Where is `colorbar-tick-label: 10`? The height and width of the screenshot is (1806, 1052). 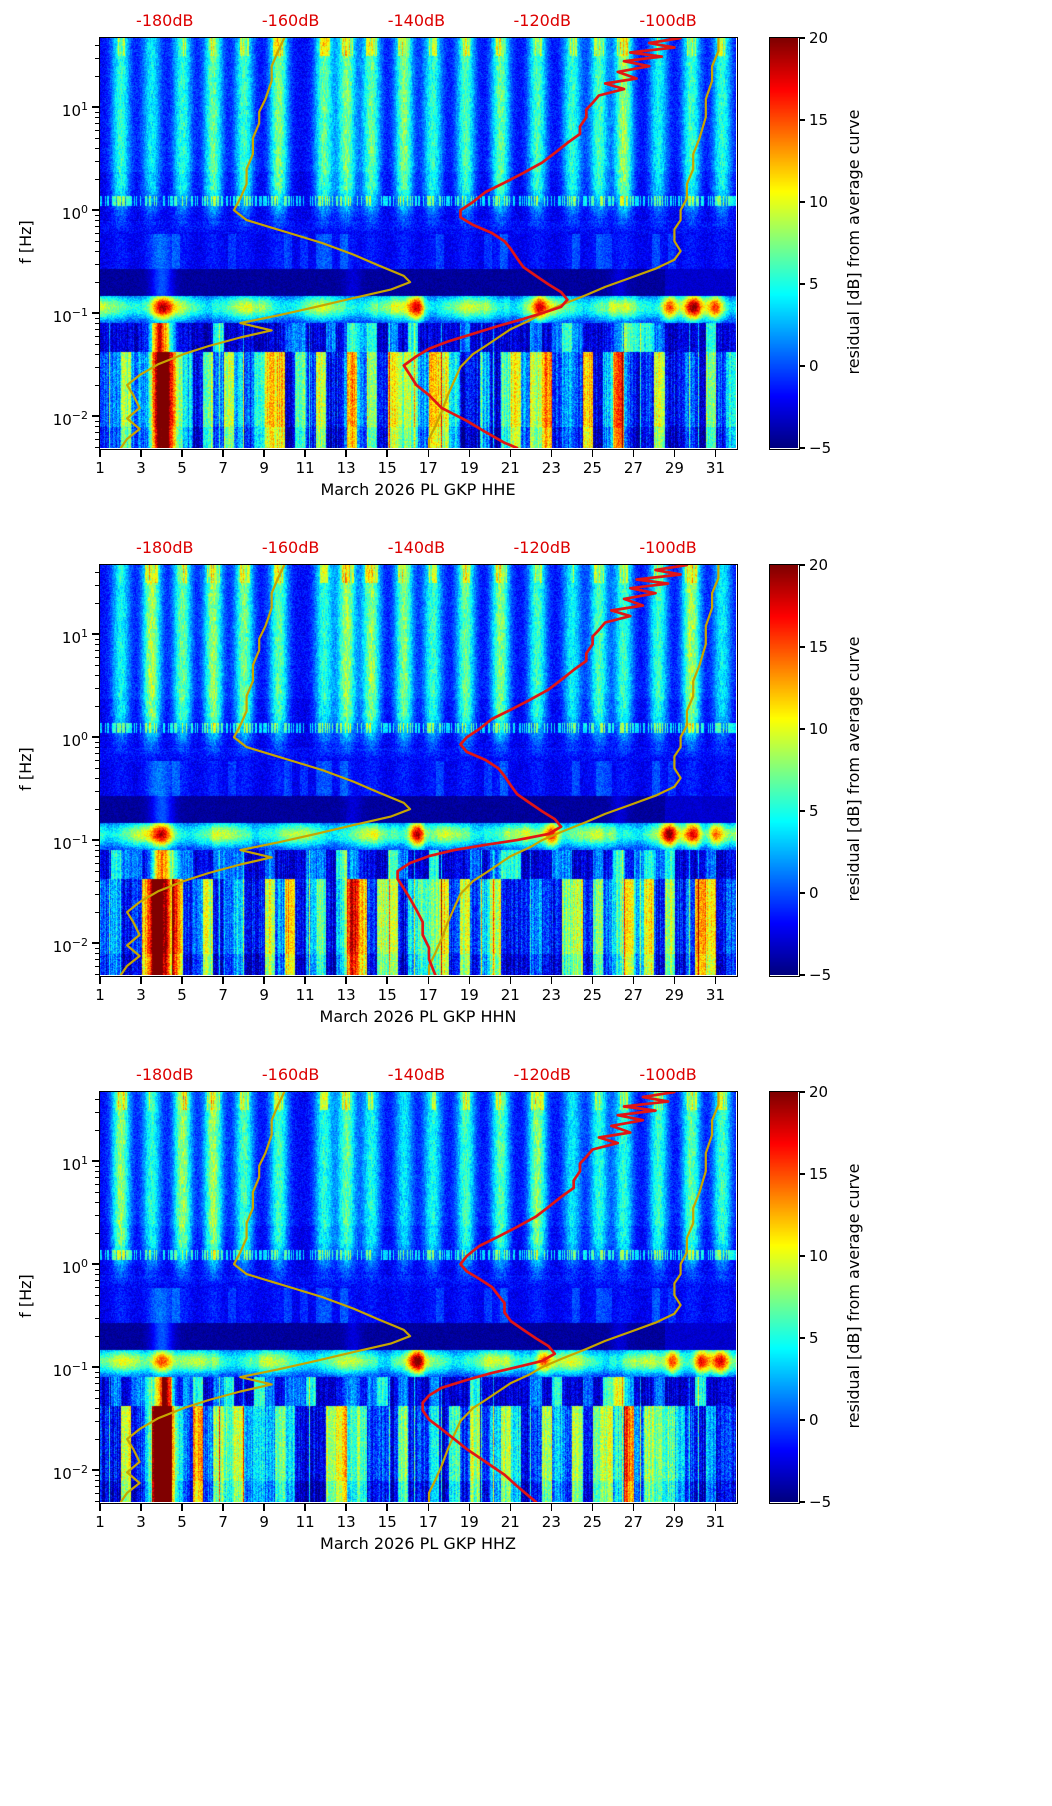 colorbar-tick-label: 10 is located at coordinates (819, 729).